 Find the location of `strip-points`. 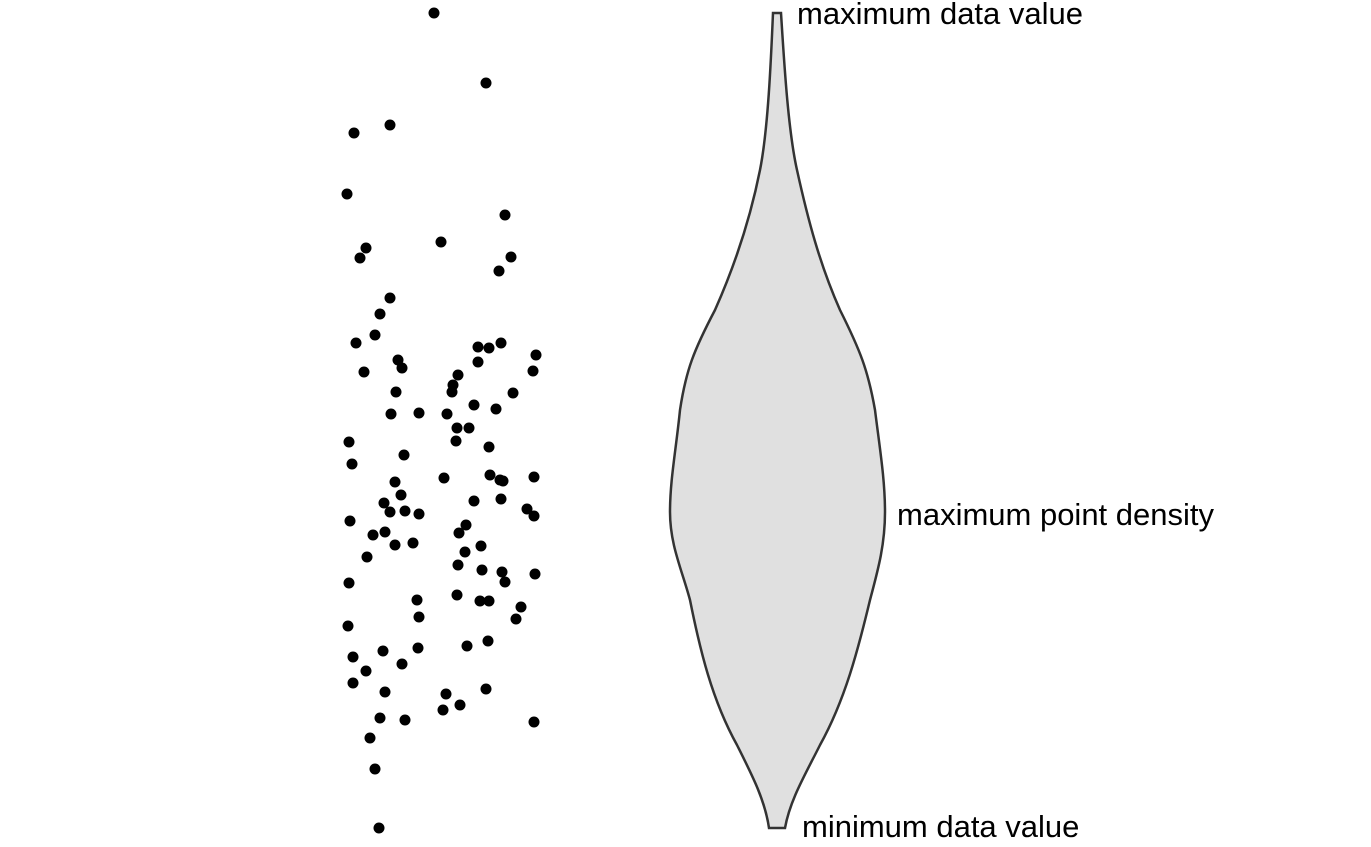

strip-points is located at coordinates (441, 420).